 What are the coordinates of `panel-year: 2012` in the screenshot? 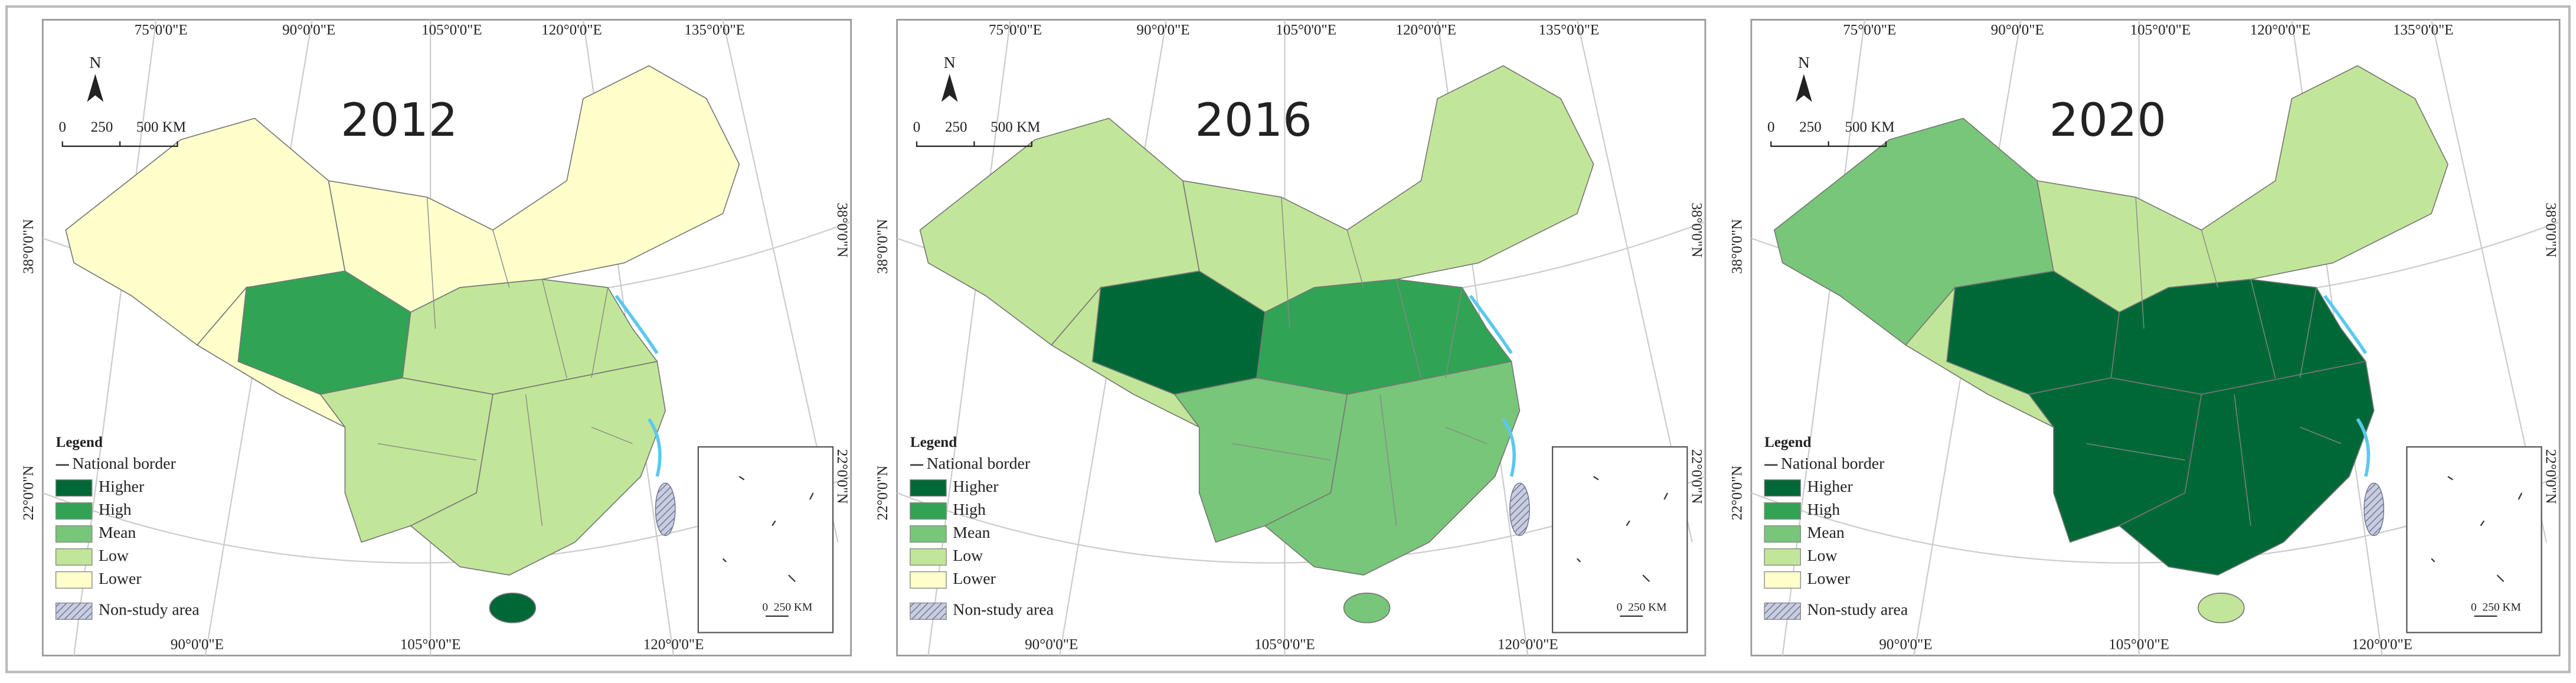 It's located at (399, 120).